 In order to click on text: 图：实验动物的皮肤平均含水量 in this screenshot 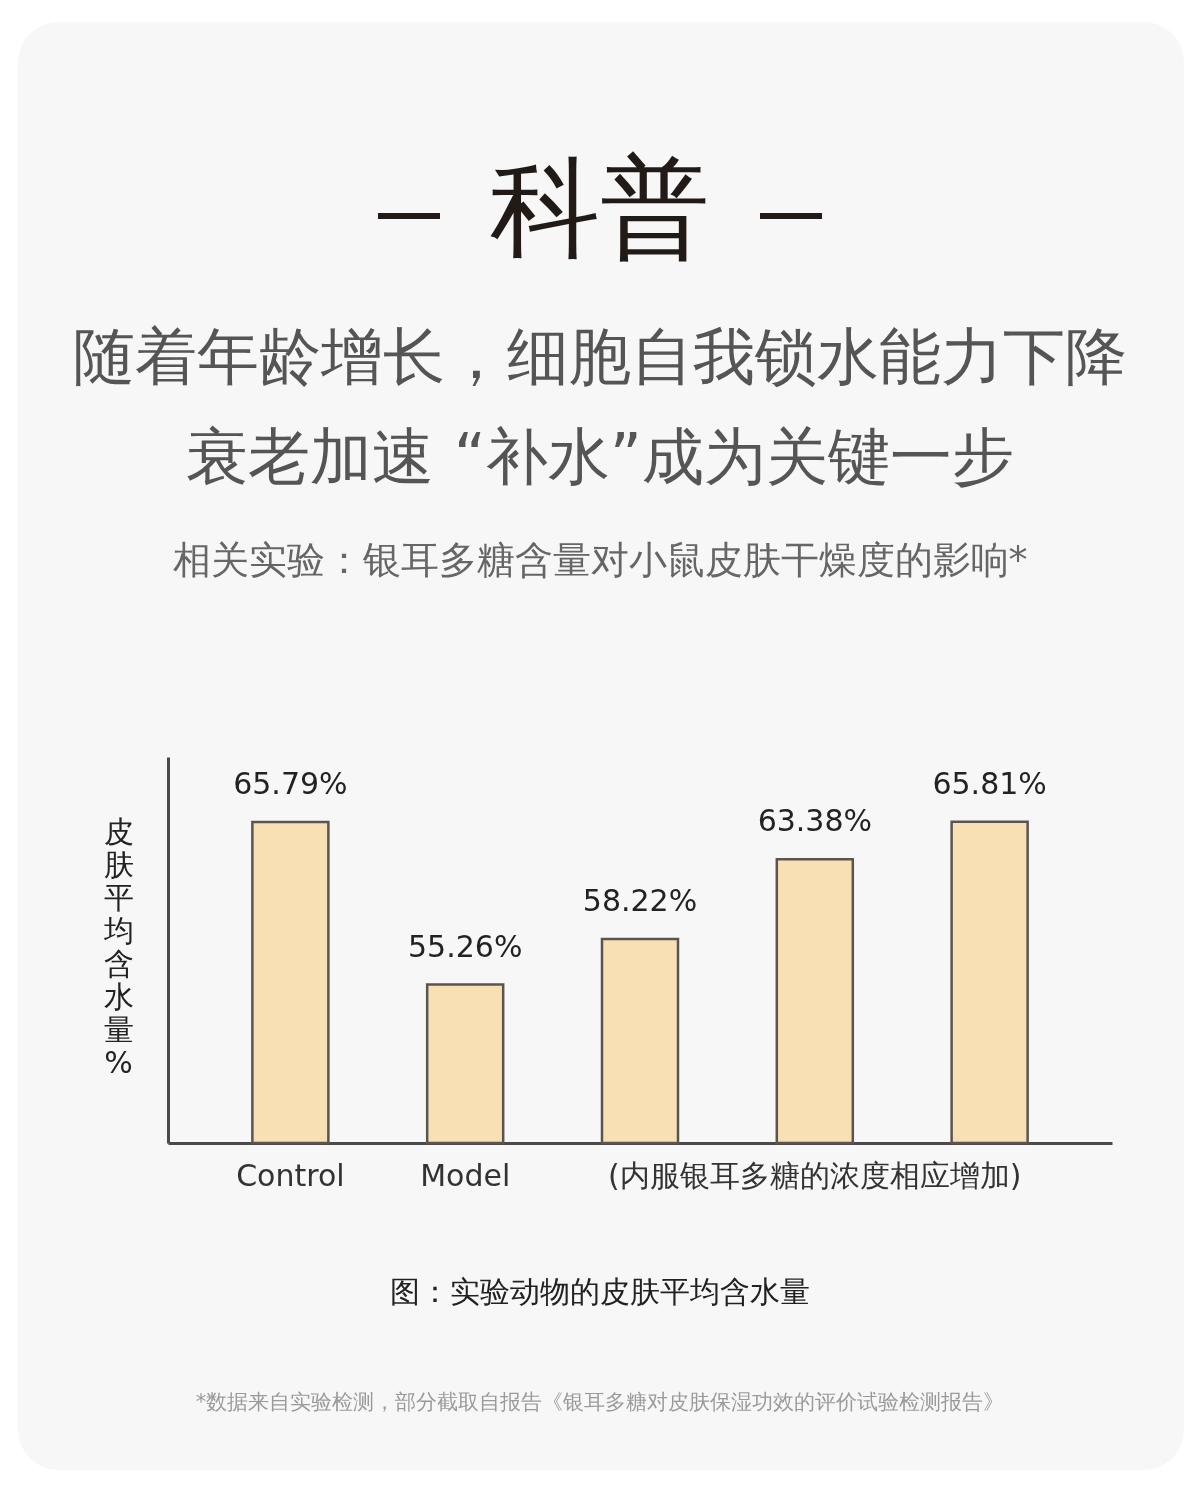, I will do `click(600, 1292)`.